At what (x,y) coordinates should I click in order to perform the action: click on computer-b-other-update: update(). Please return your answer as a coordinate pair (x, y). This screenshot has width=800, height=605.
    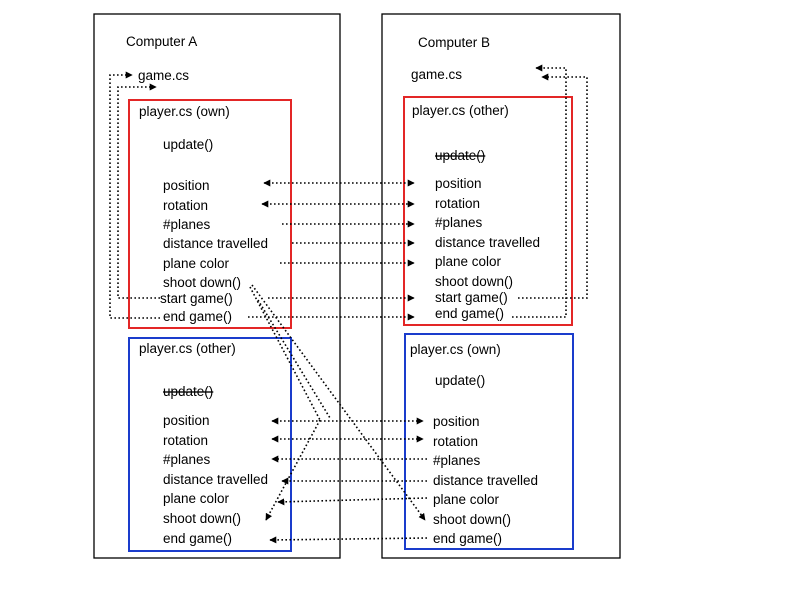
    Looking at the image, I should click on (460, 155).